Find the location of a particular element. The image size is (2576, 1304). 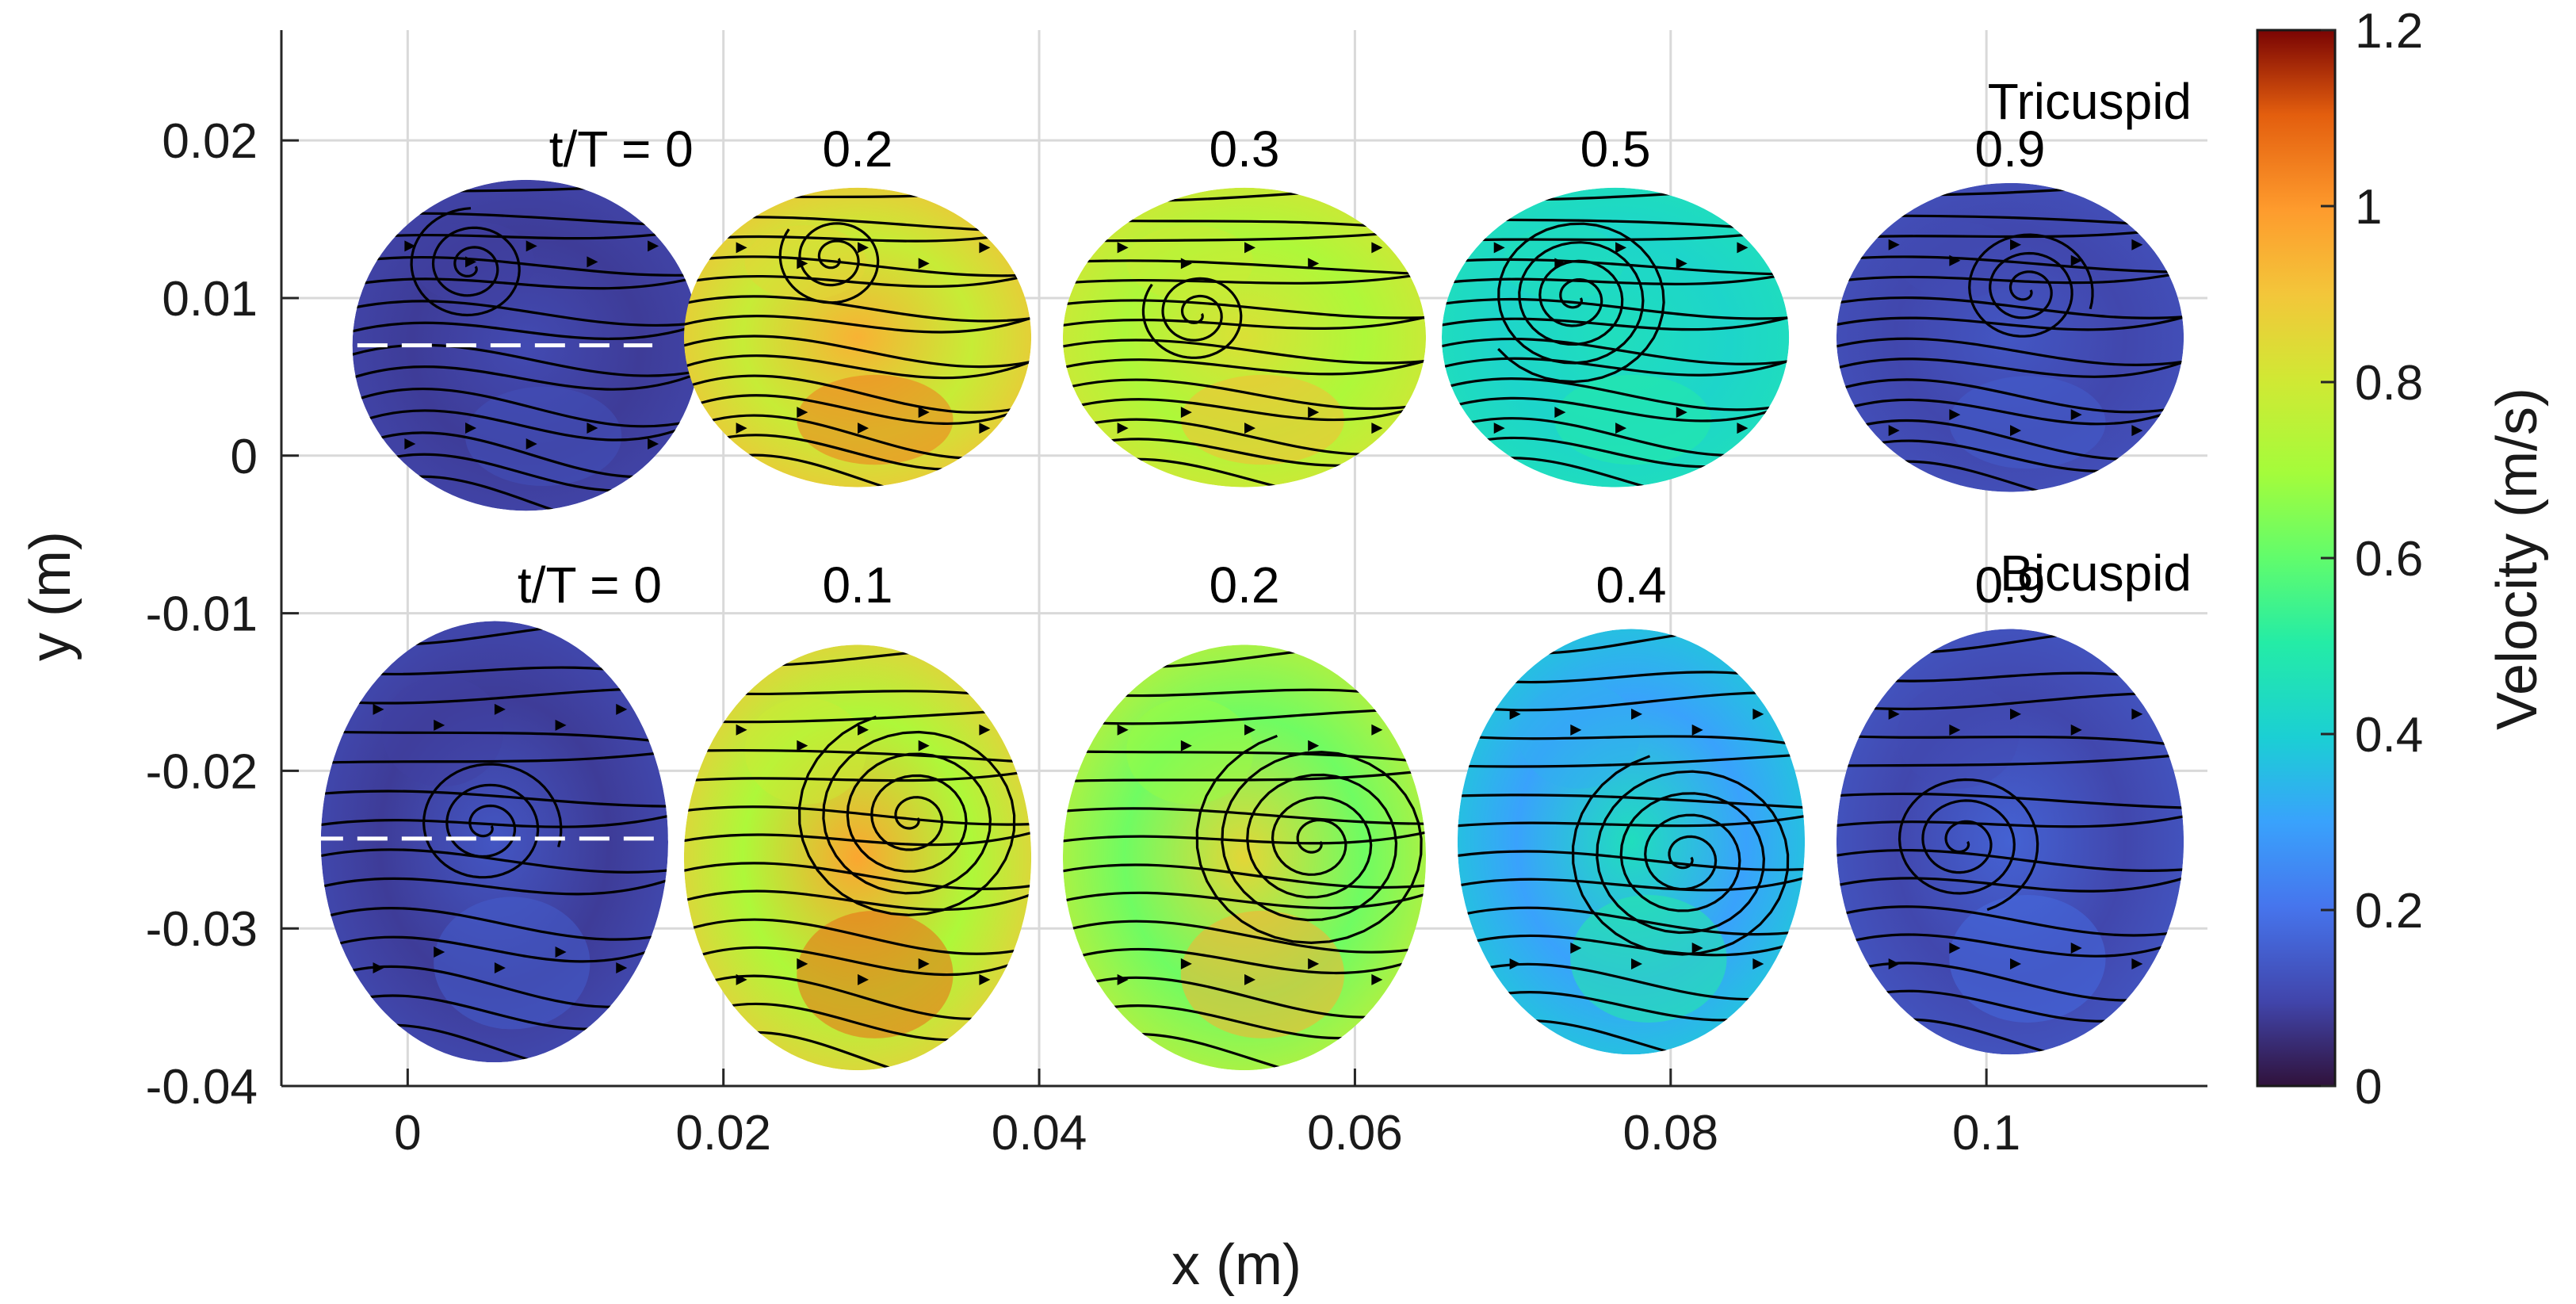

colorbar-tick-label: 1 is located at coordinates (2368, 207).